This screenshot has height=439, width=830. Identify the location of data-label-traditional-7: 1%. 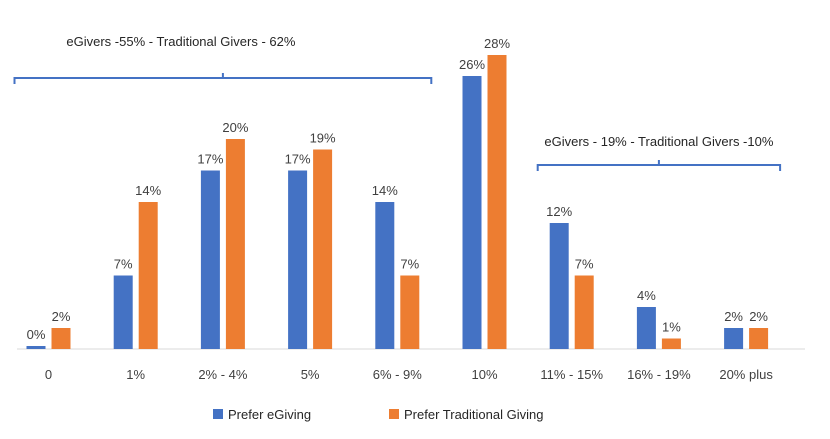
(671, 327).